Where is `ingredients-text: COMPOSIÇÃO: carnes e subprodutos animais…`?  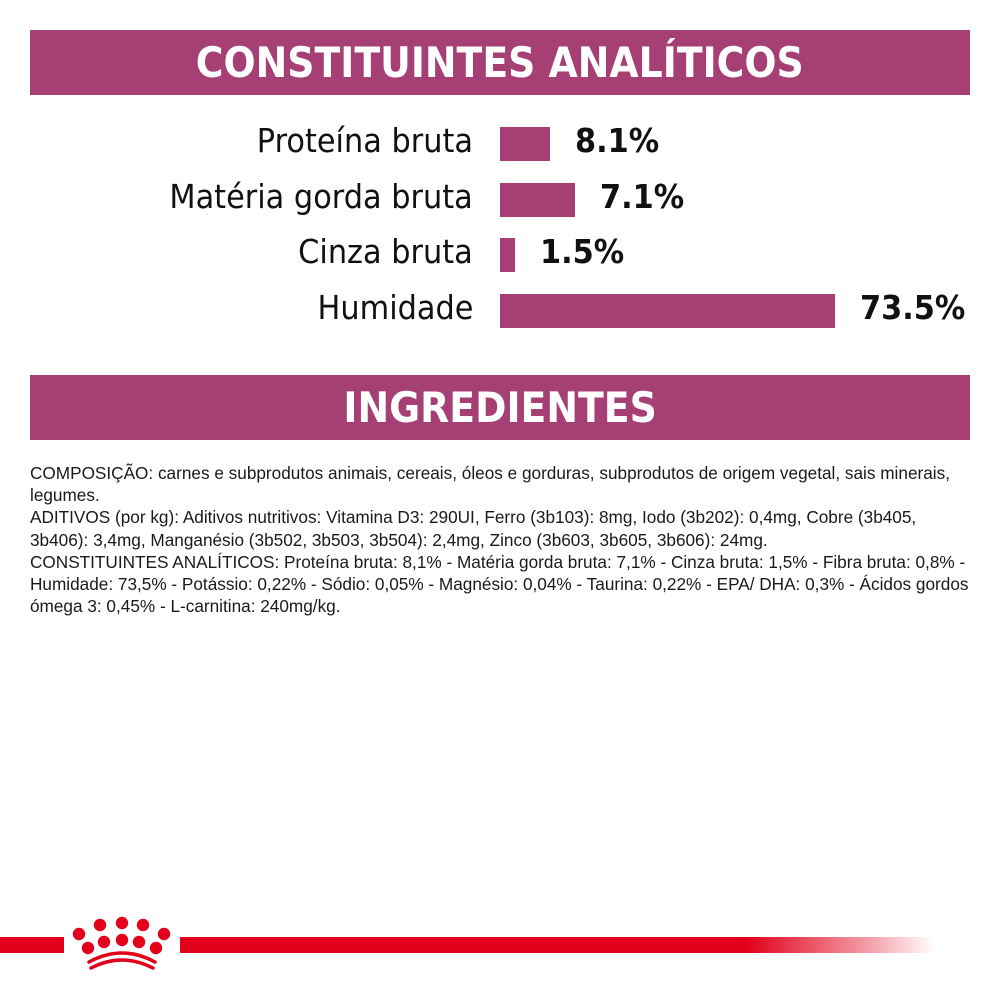 ingredients-text: COMPOSIÇÃO: carnes e subprodutos animais… is located at coordinates (502, 539).